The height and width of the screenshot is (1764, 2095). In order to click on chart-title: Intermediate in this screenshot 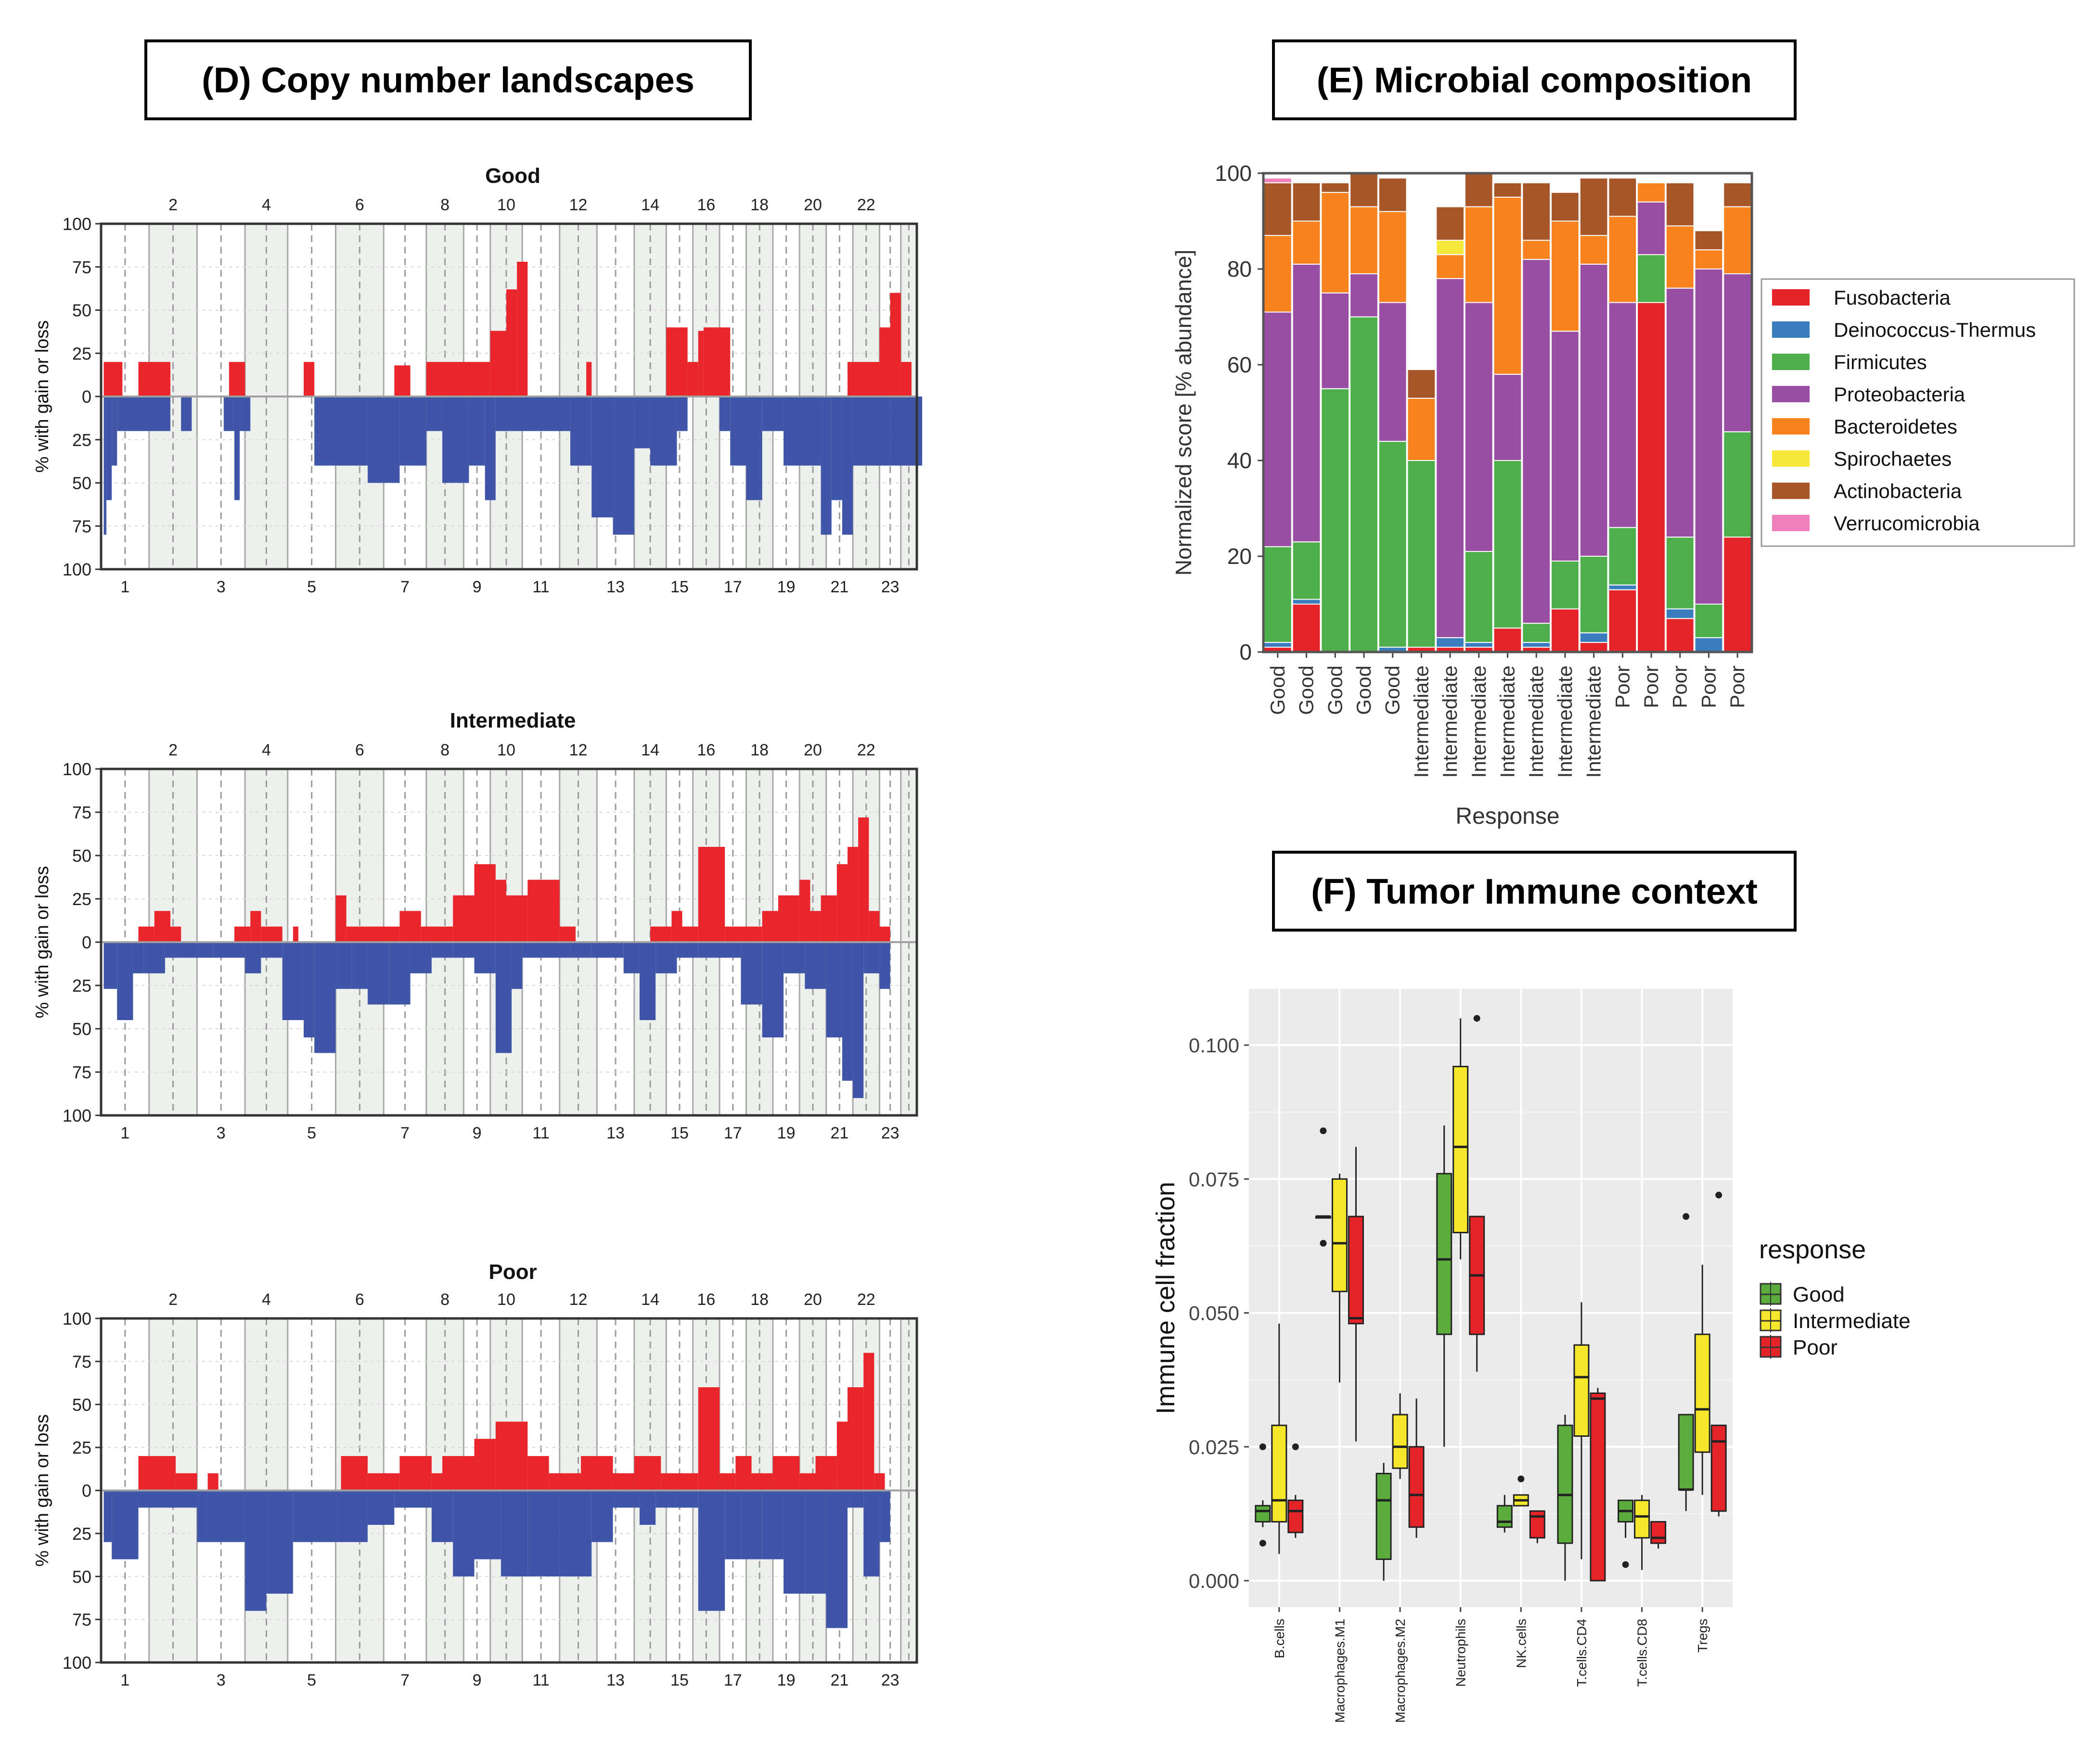, I will do `click(513, 720)`.